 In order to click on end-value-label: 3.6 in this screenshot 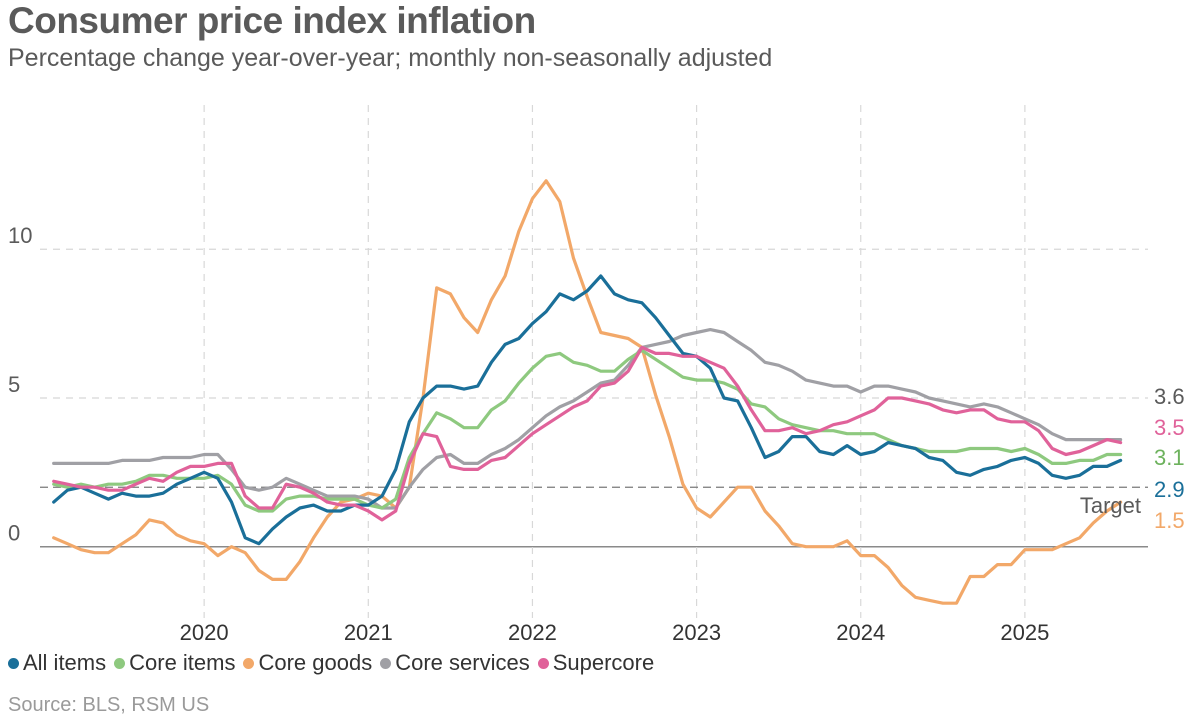, I will do `click(1169, 396)`.